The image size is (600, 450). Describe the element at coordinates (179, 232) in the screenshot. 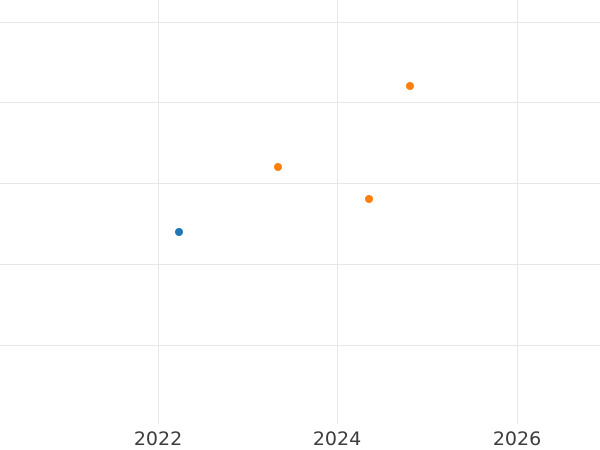

I see `scatter-point-blue` at that location.